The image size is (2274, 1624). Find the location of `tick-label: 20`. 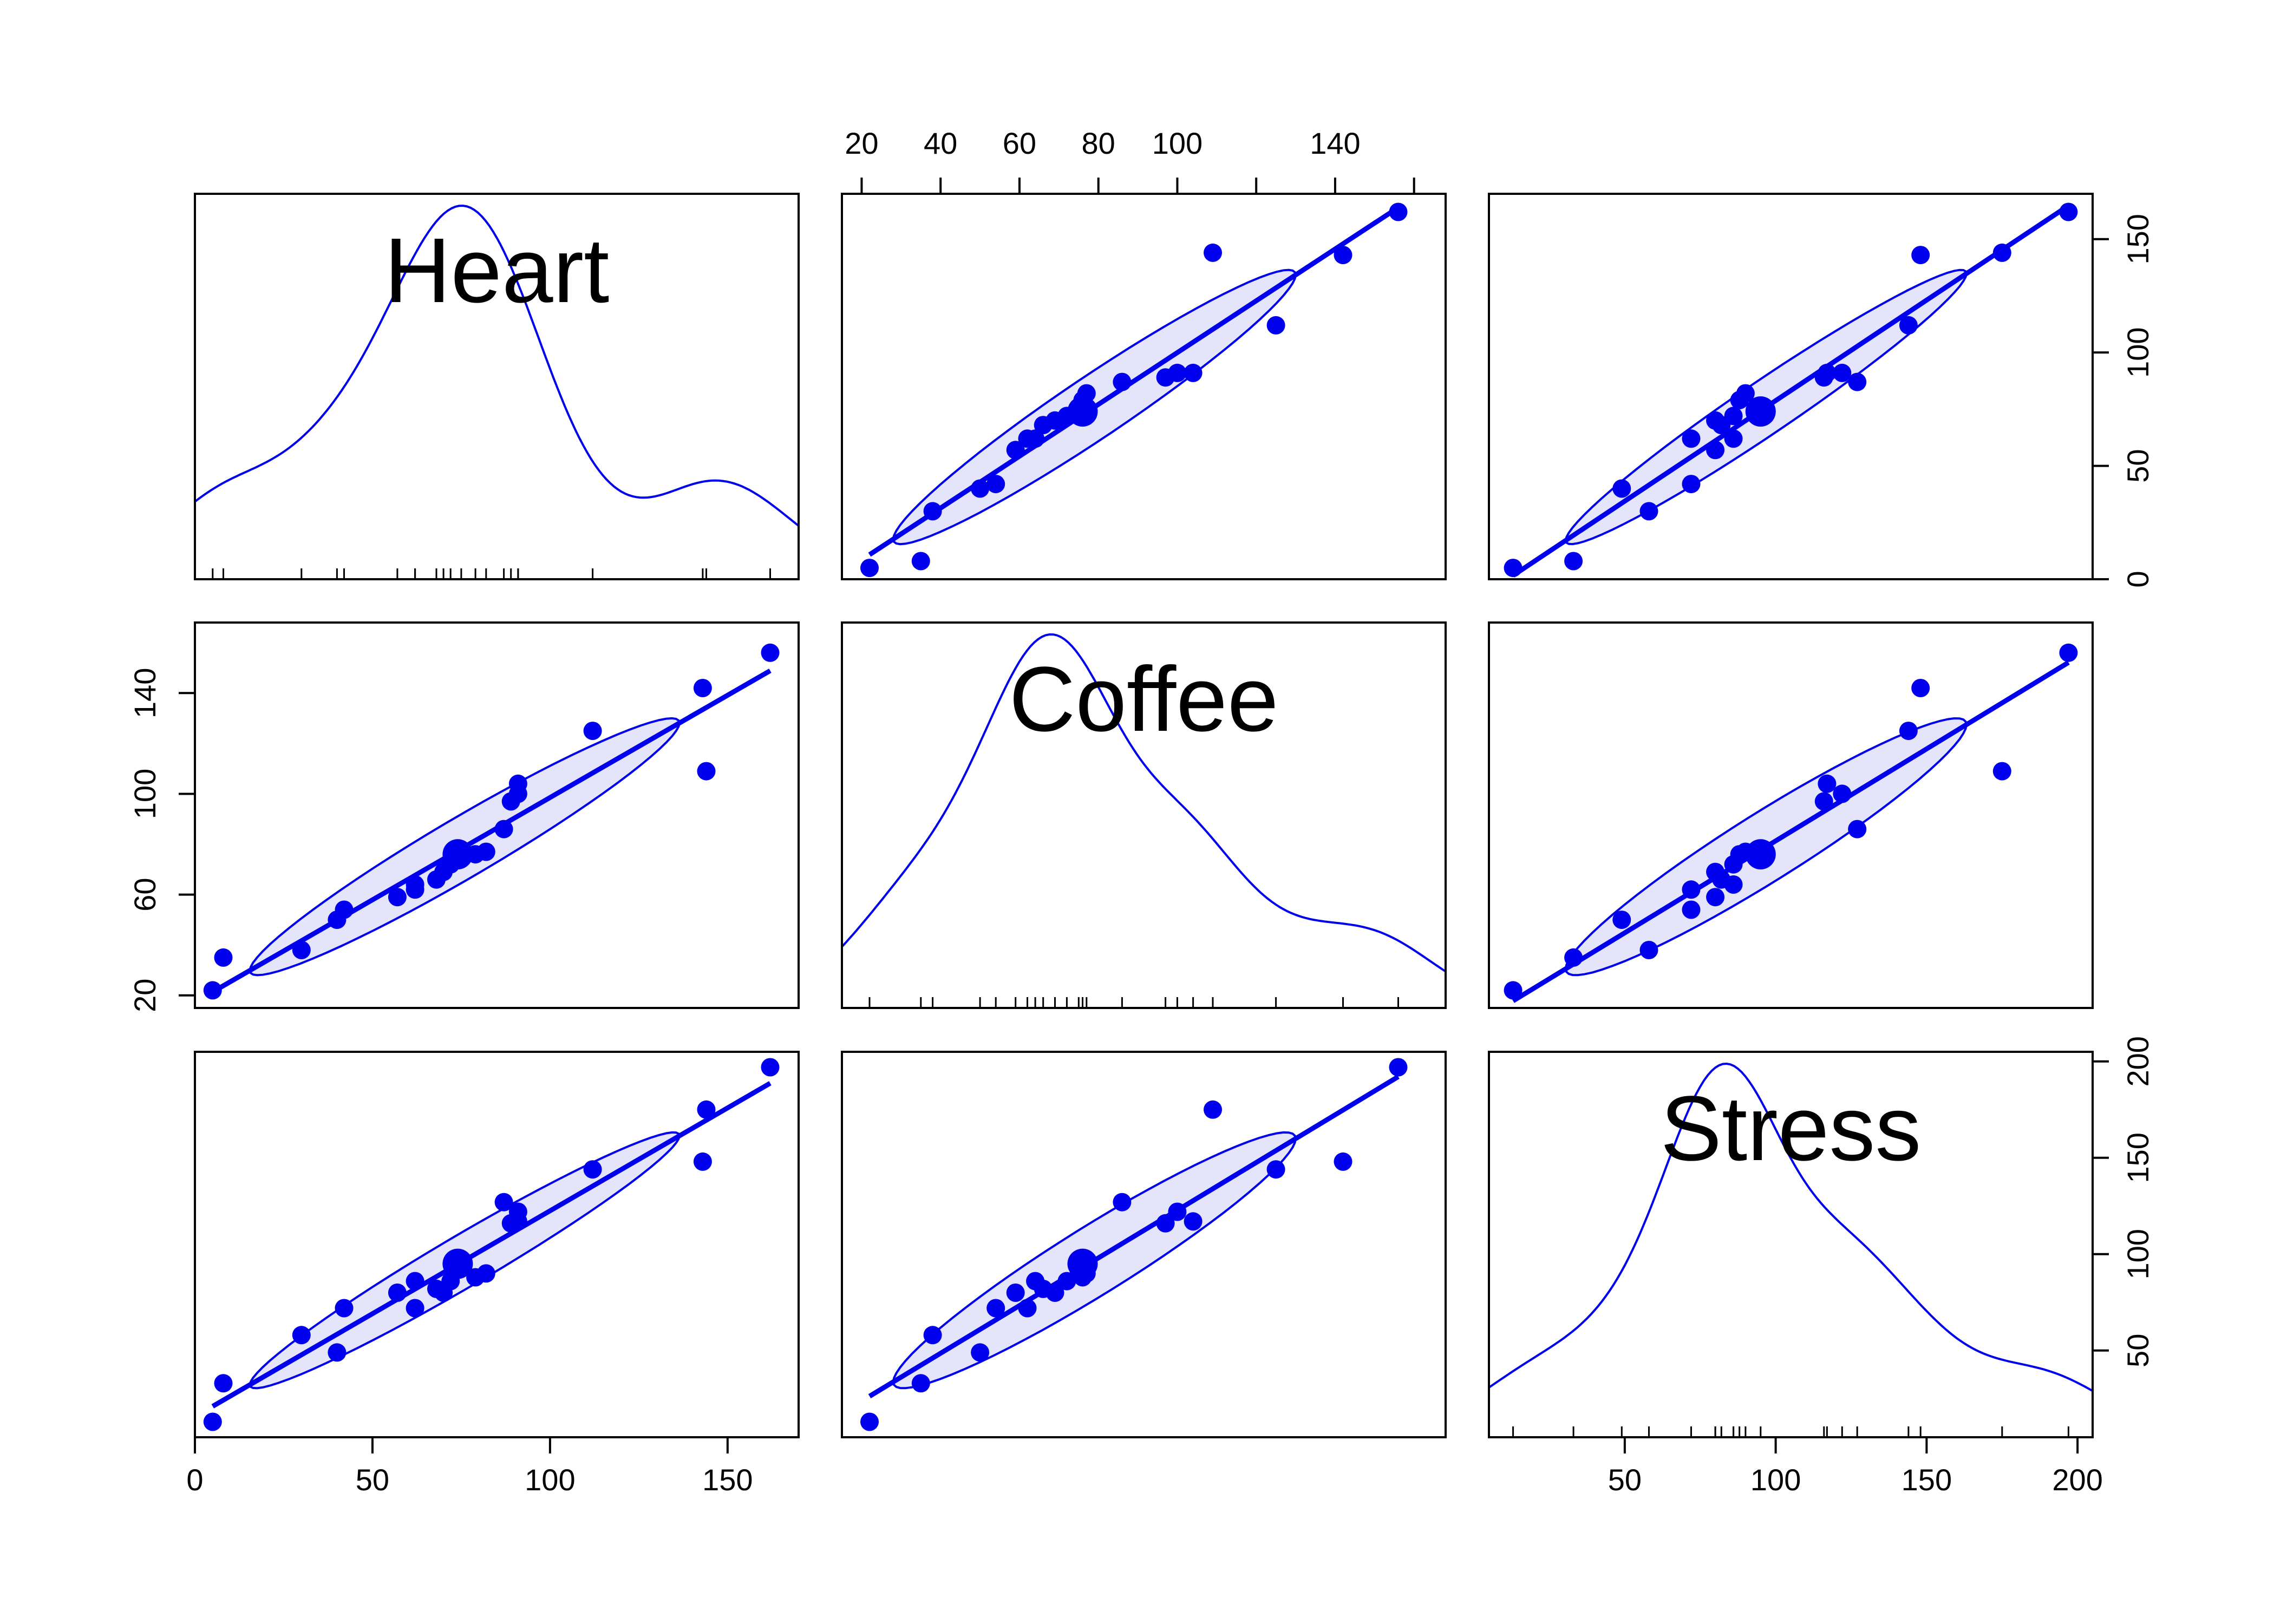

tick-label: 20 is located at coordinates (145, 996).